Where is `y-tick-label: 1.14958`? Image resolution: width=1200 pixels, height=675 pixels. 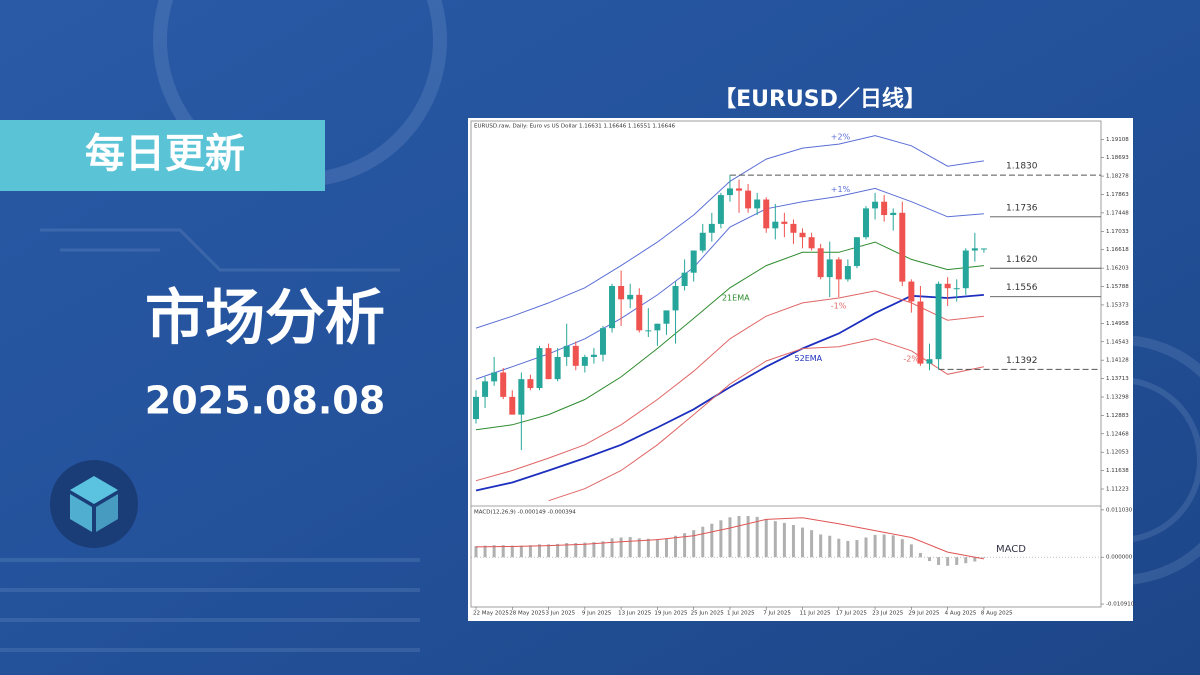
y-tick-label: 1.14958 is located at coordinates (1117, 324).